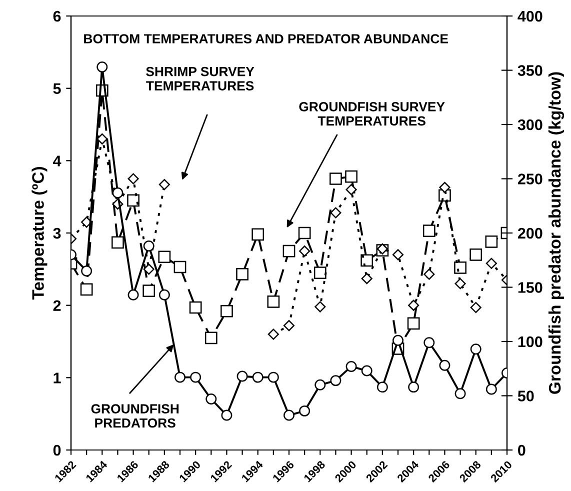  I want to click on y-axis-title: Temperature (ºC), so click(40, 233).